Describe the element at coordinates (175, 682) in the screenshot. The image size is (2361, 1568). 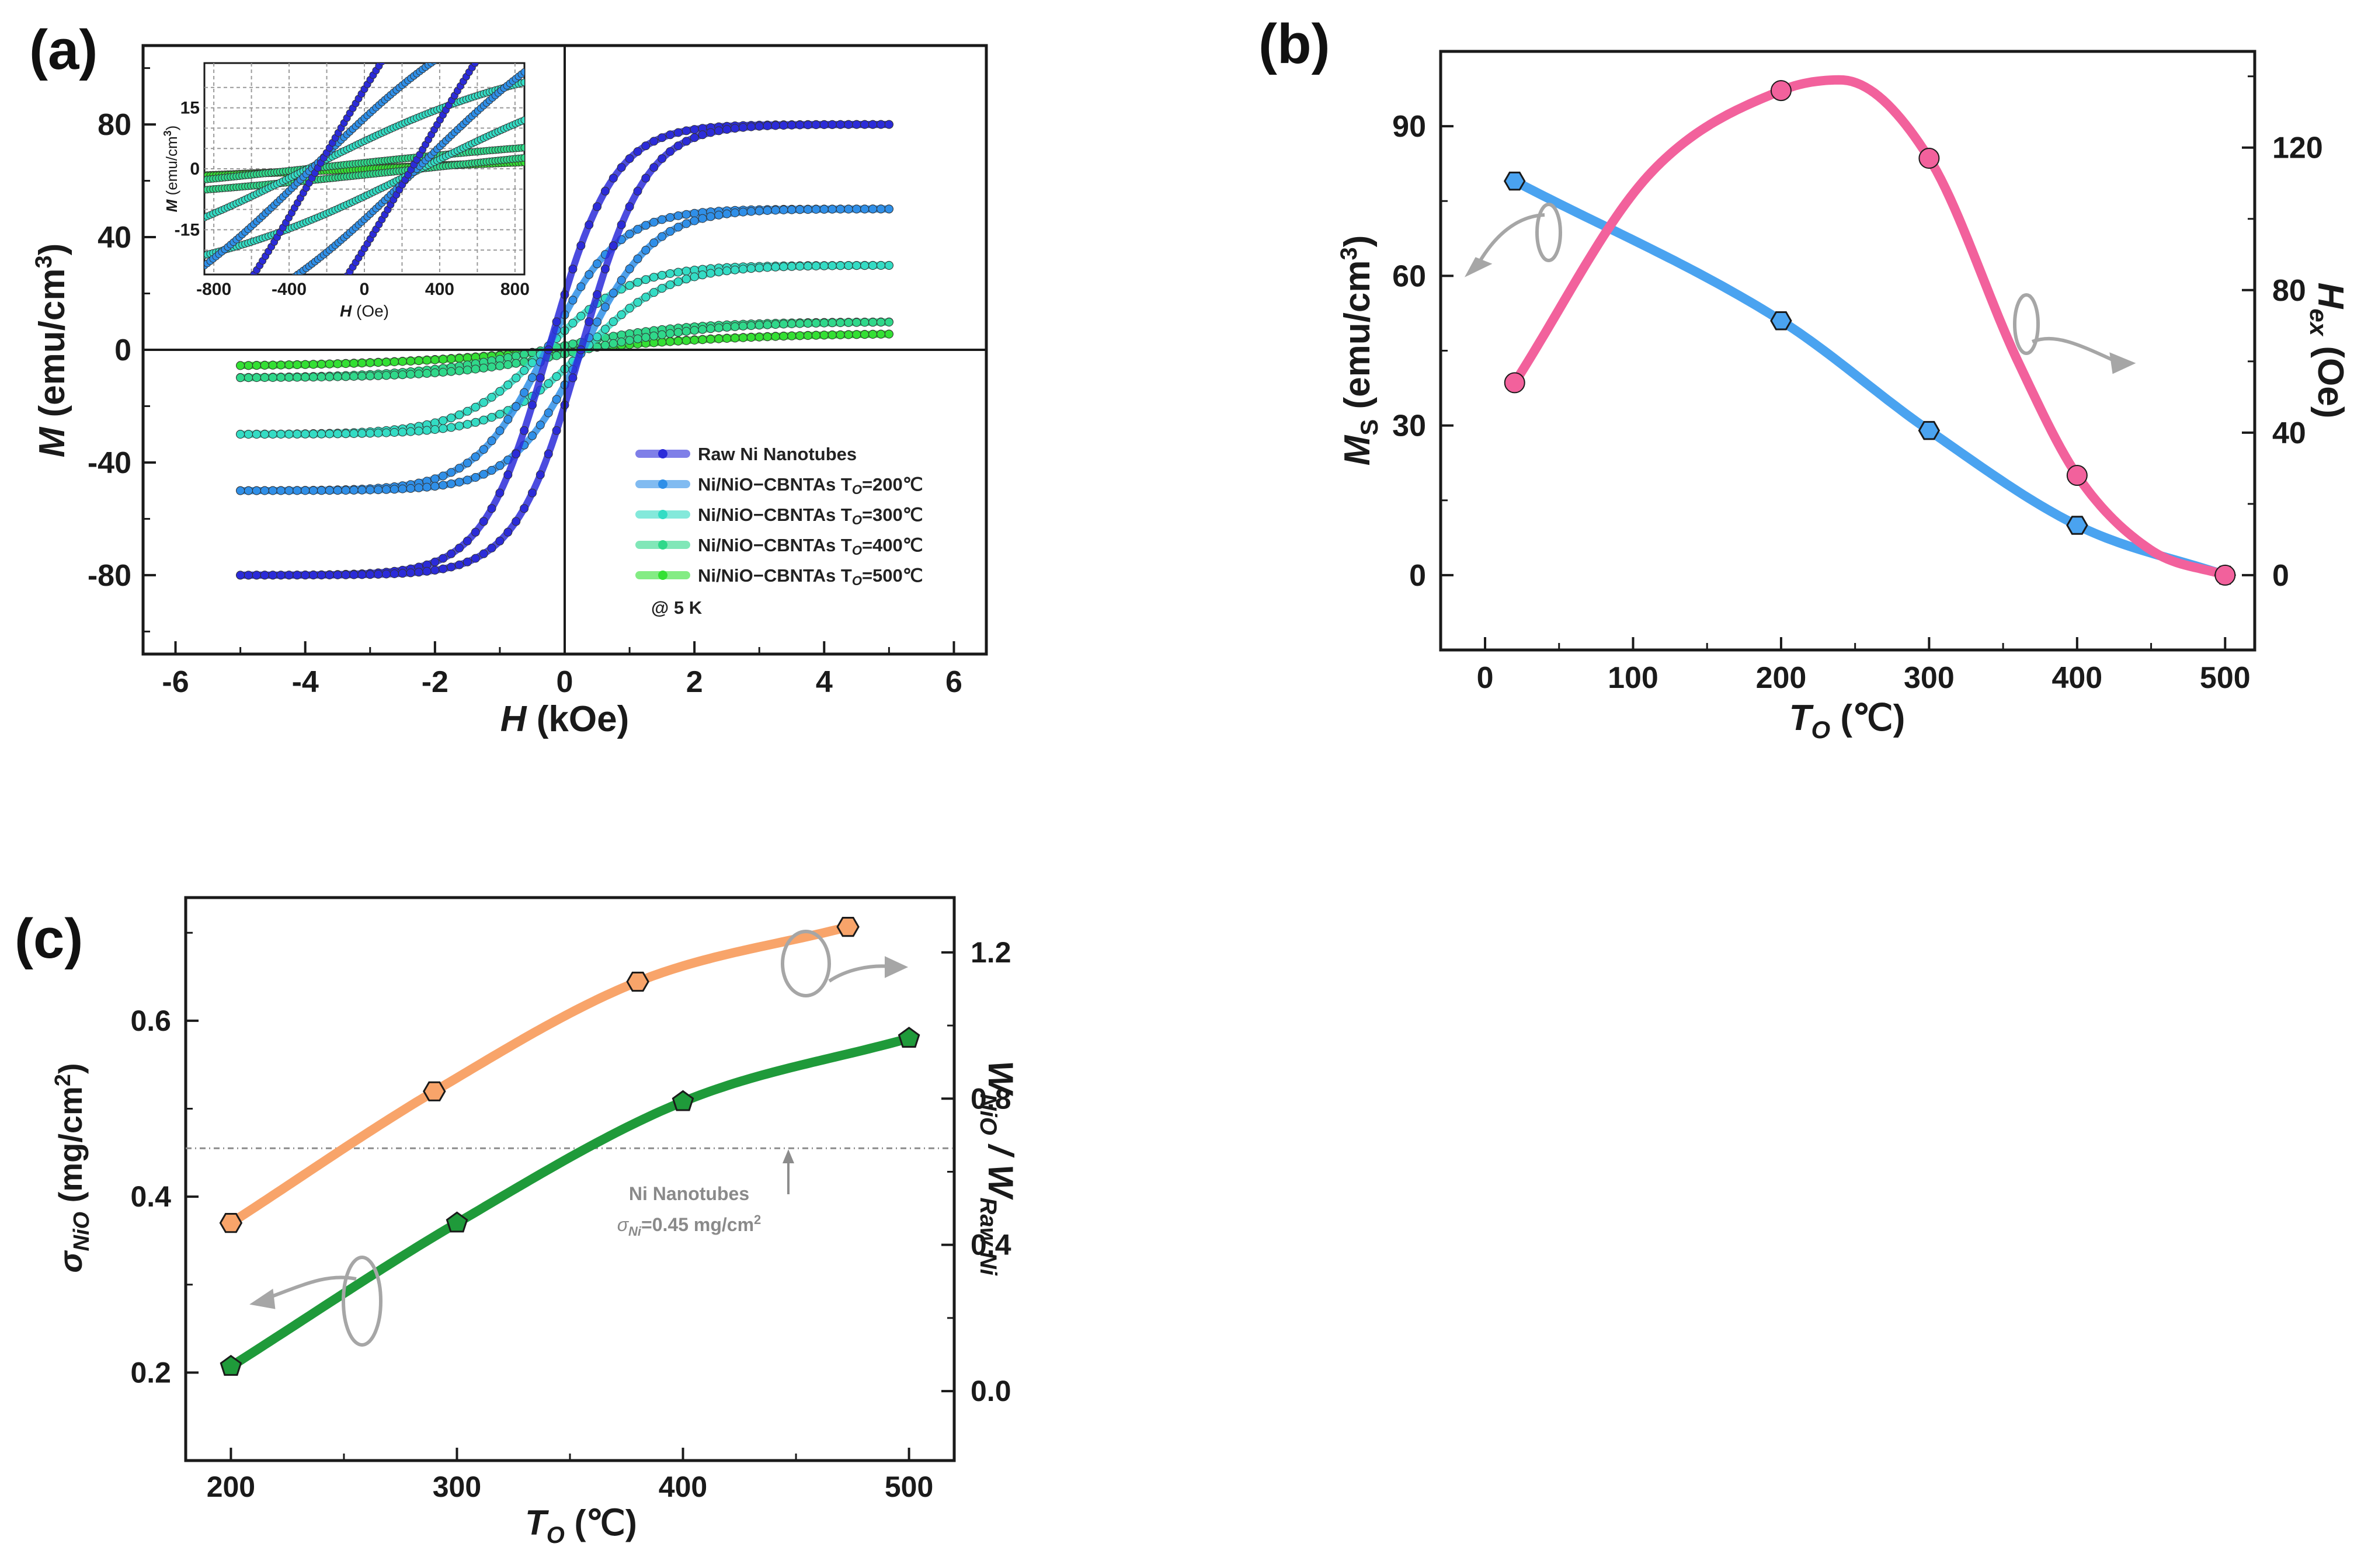
I see `x-tick-label: -6` at that location.